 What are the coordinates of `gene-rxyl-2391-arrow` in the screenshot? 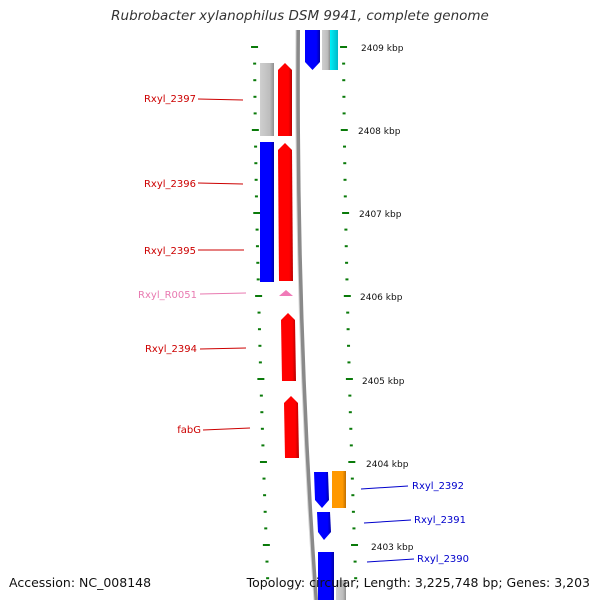 It's located at (324, 526).